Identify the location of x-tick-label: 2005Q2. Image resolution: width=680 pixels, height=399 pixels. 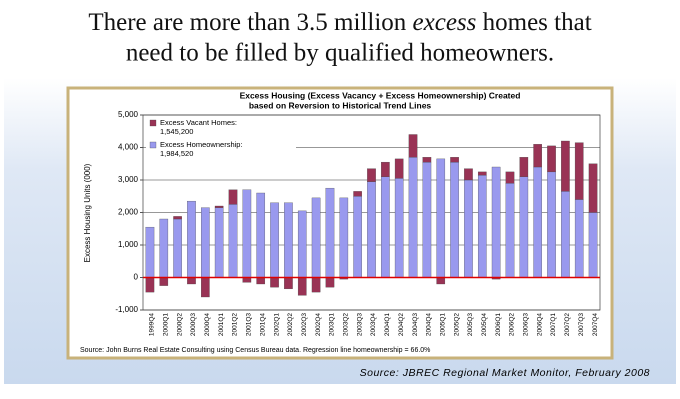
(456, 325).